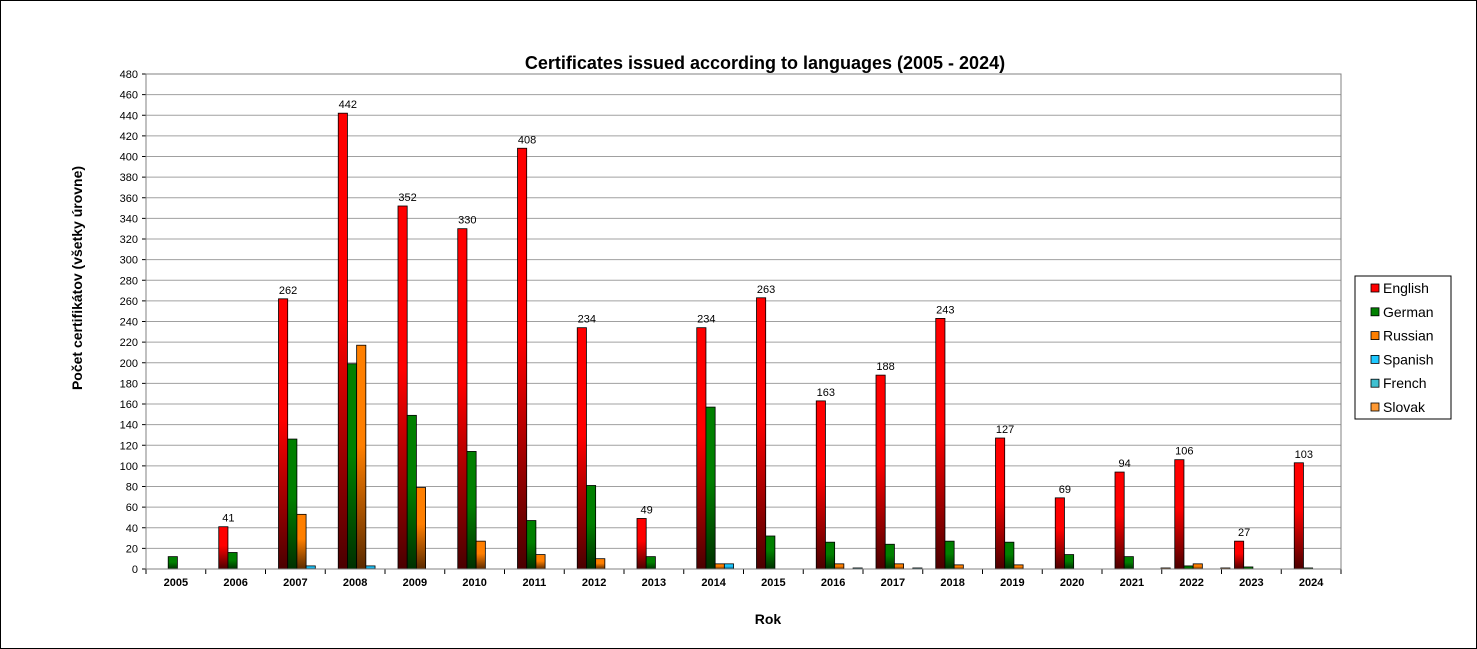  What do you see at coordinates (129, 199) in the screenshot?
I see `y-tick-label: 360` at bounding box center [129, 199].